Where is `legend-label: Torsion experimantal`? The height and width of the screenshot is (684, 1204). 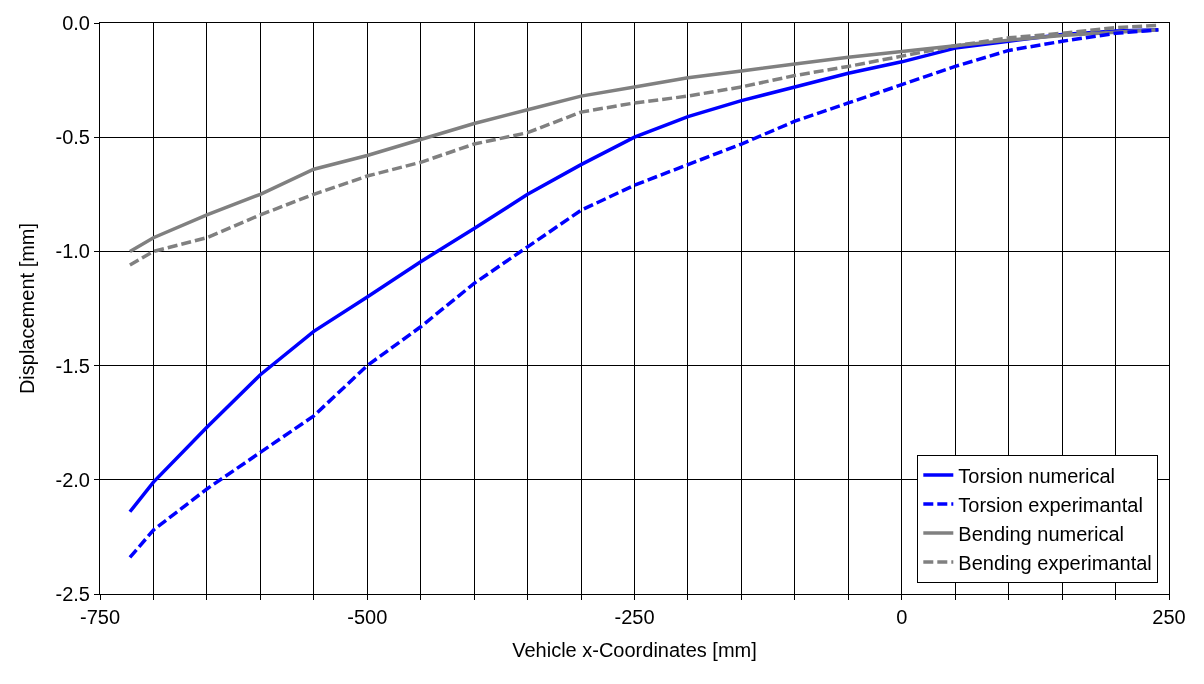
legend-label: Torsion experimantal is located at coordinates (1050, 504).